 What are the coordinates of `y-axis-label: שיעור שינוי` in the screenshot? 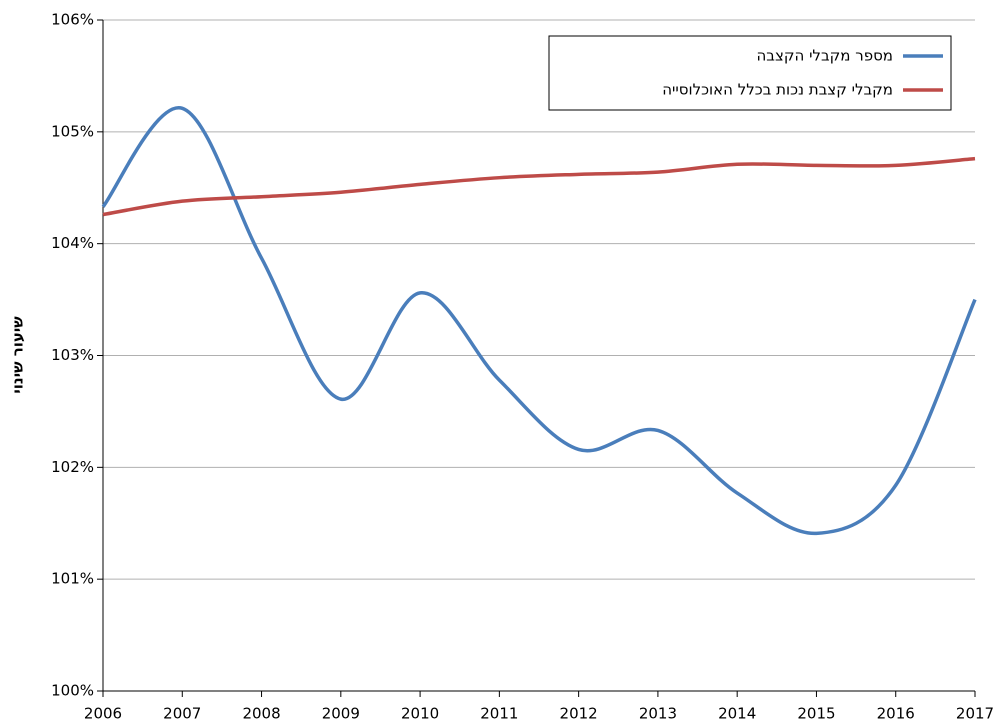 It's located at (18, 355).